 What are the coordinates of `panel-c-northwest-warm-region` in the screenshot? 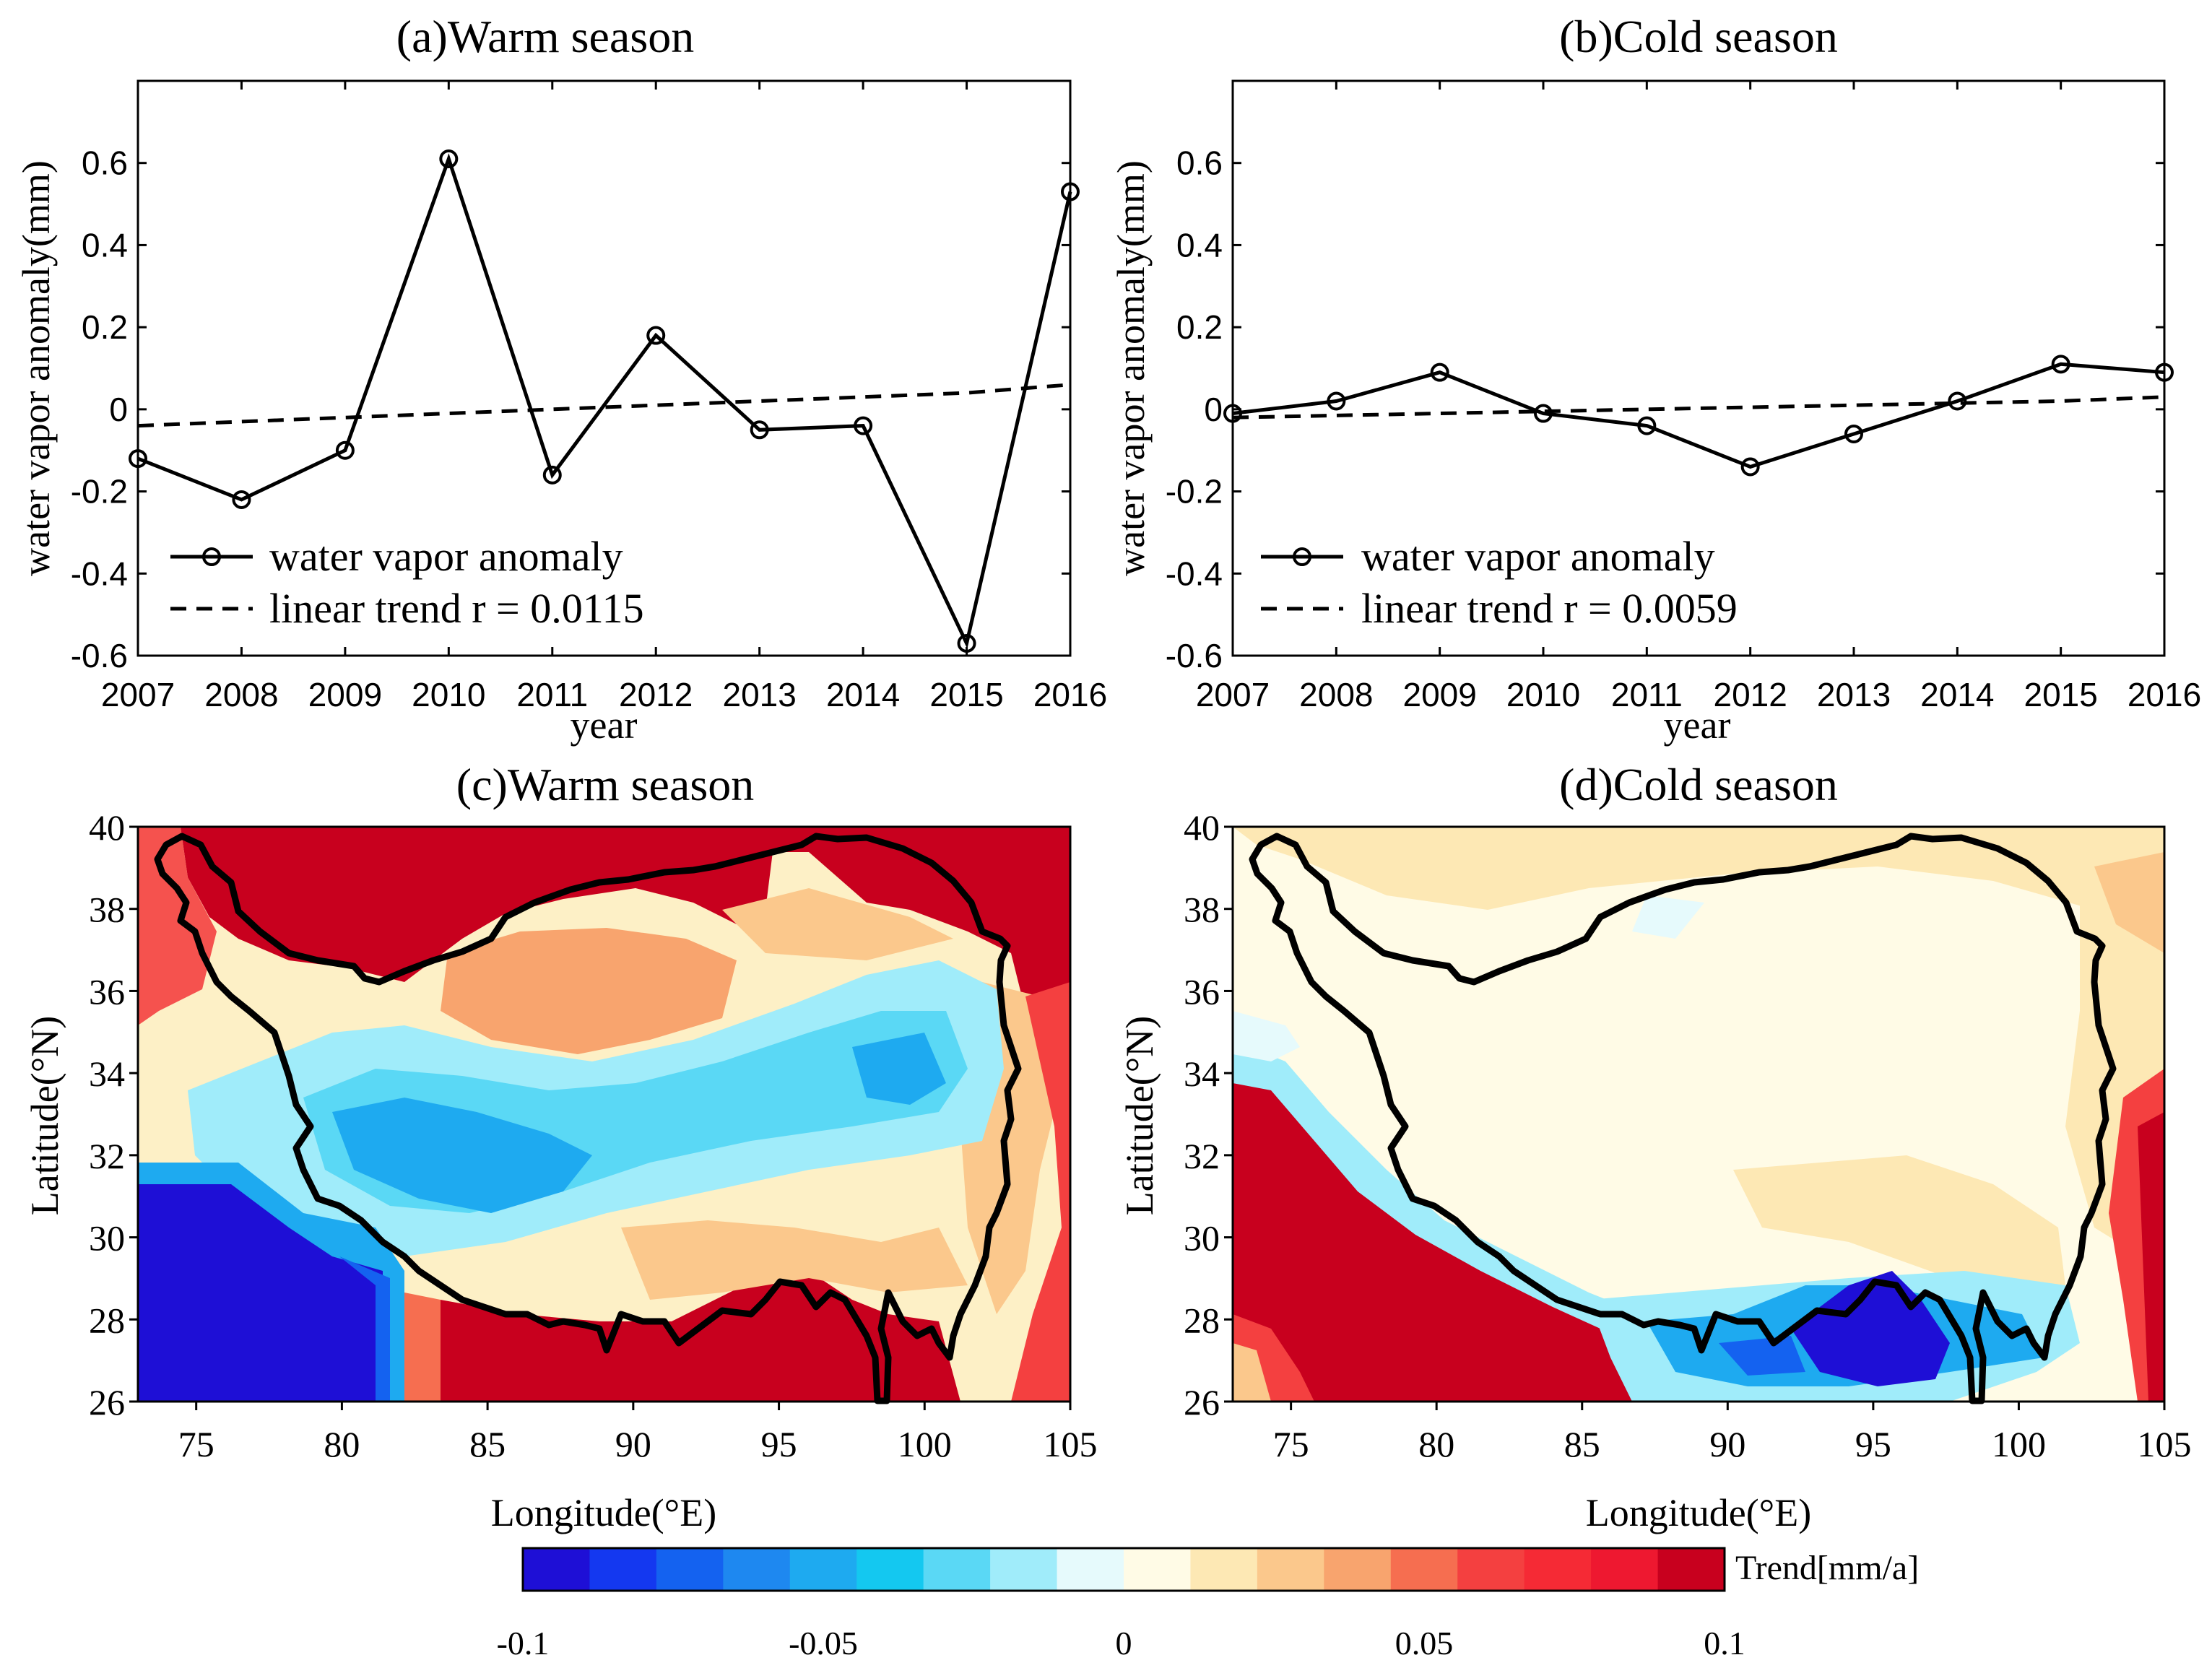 It's located at (178, 926).